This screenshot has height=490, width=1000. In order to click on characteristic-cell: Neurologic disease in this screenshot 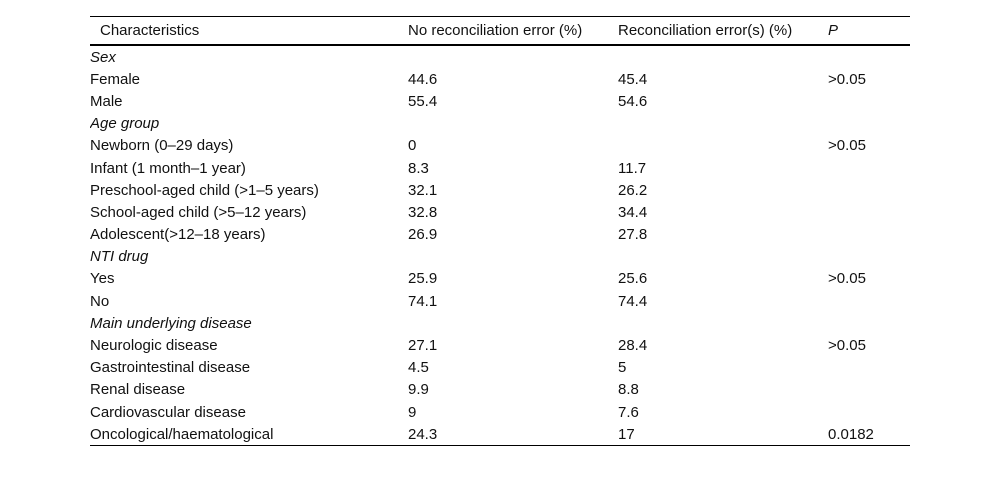, I will do `click(154, 346)`.